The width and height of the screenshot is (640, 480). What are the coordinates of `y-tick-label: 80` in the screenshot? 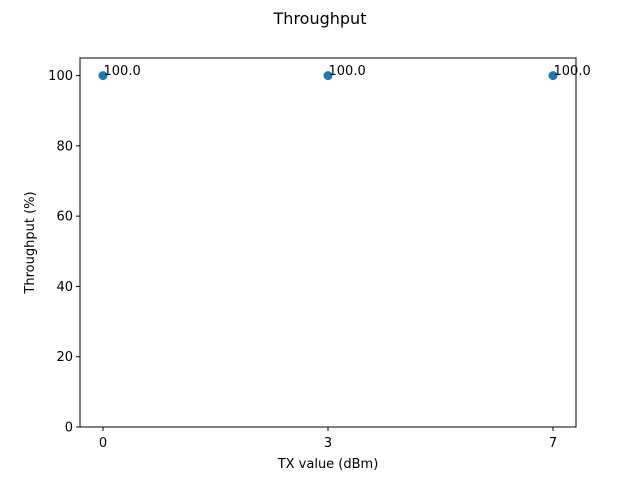 It's located at (64, 146).